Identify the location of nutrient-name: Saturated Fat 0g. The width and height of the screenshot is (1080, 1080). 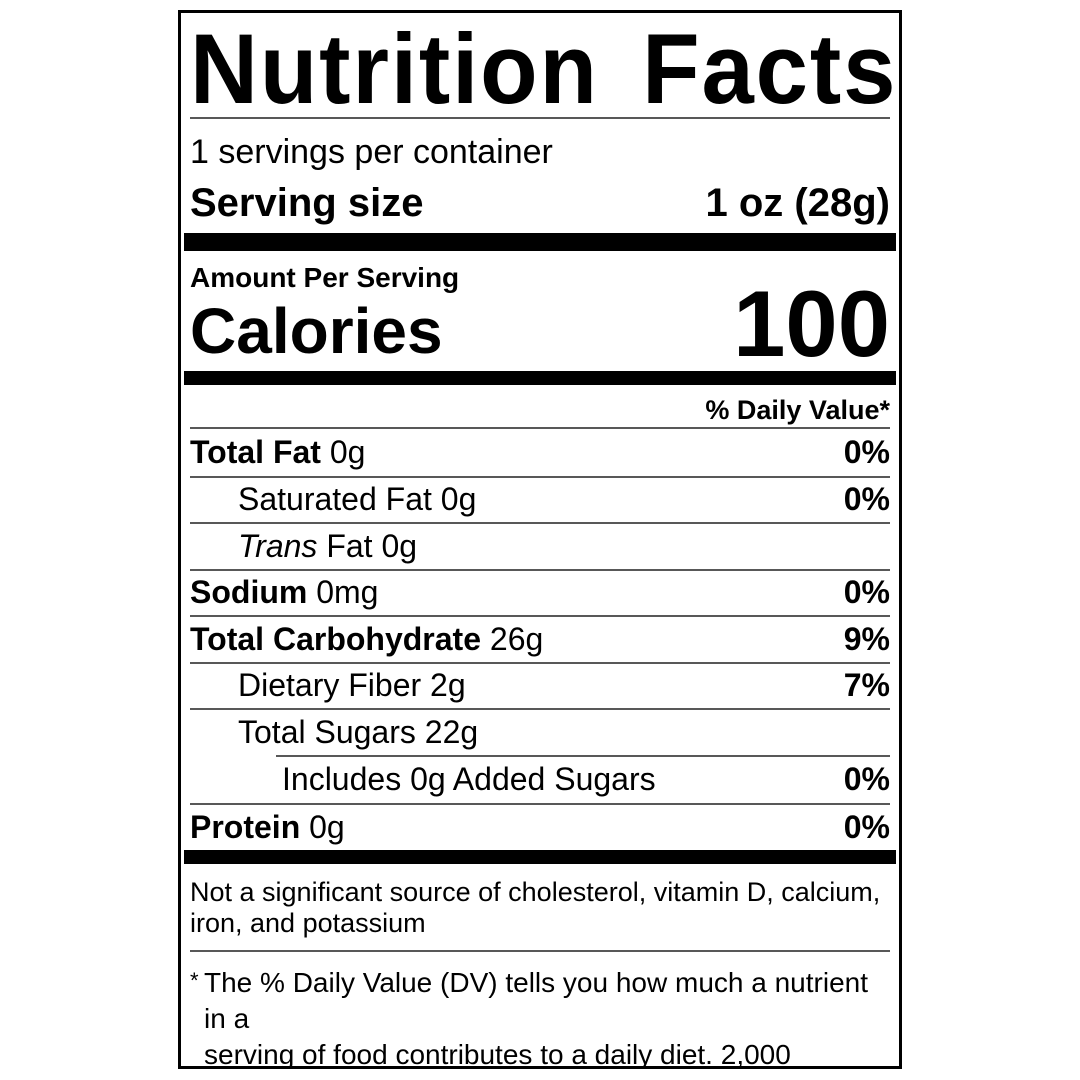
(357, 499).